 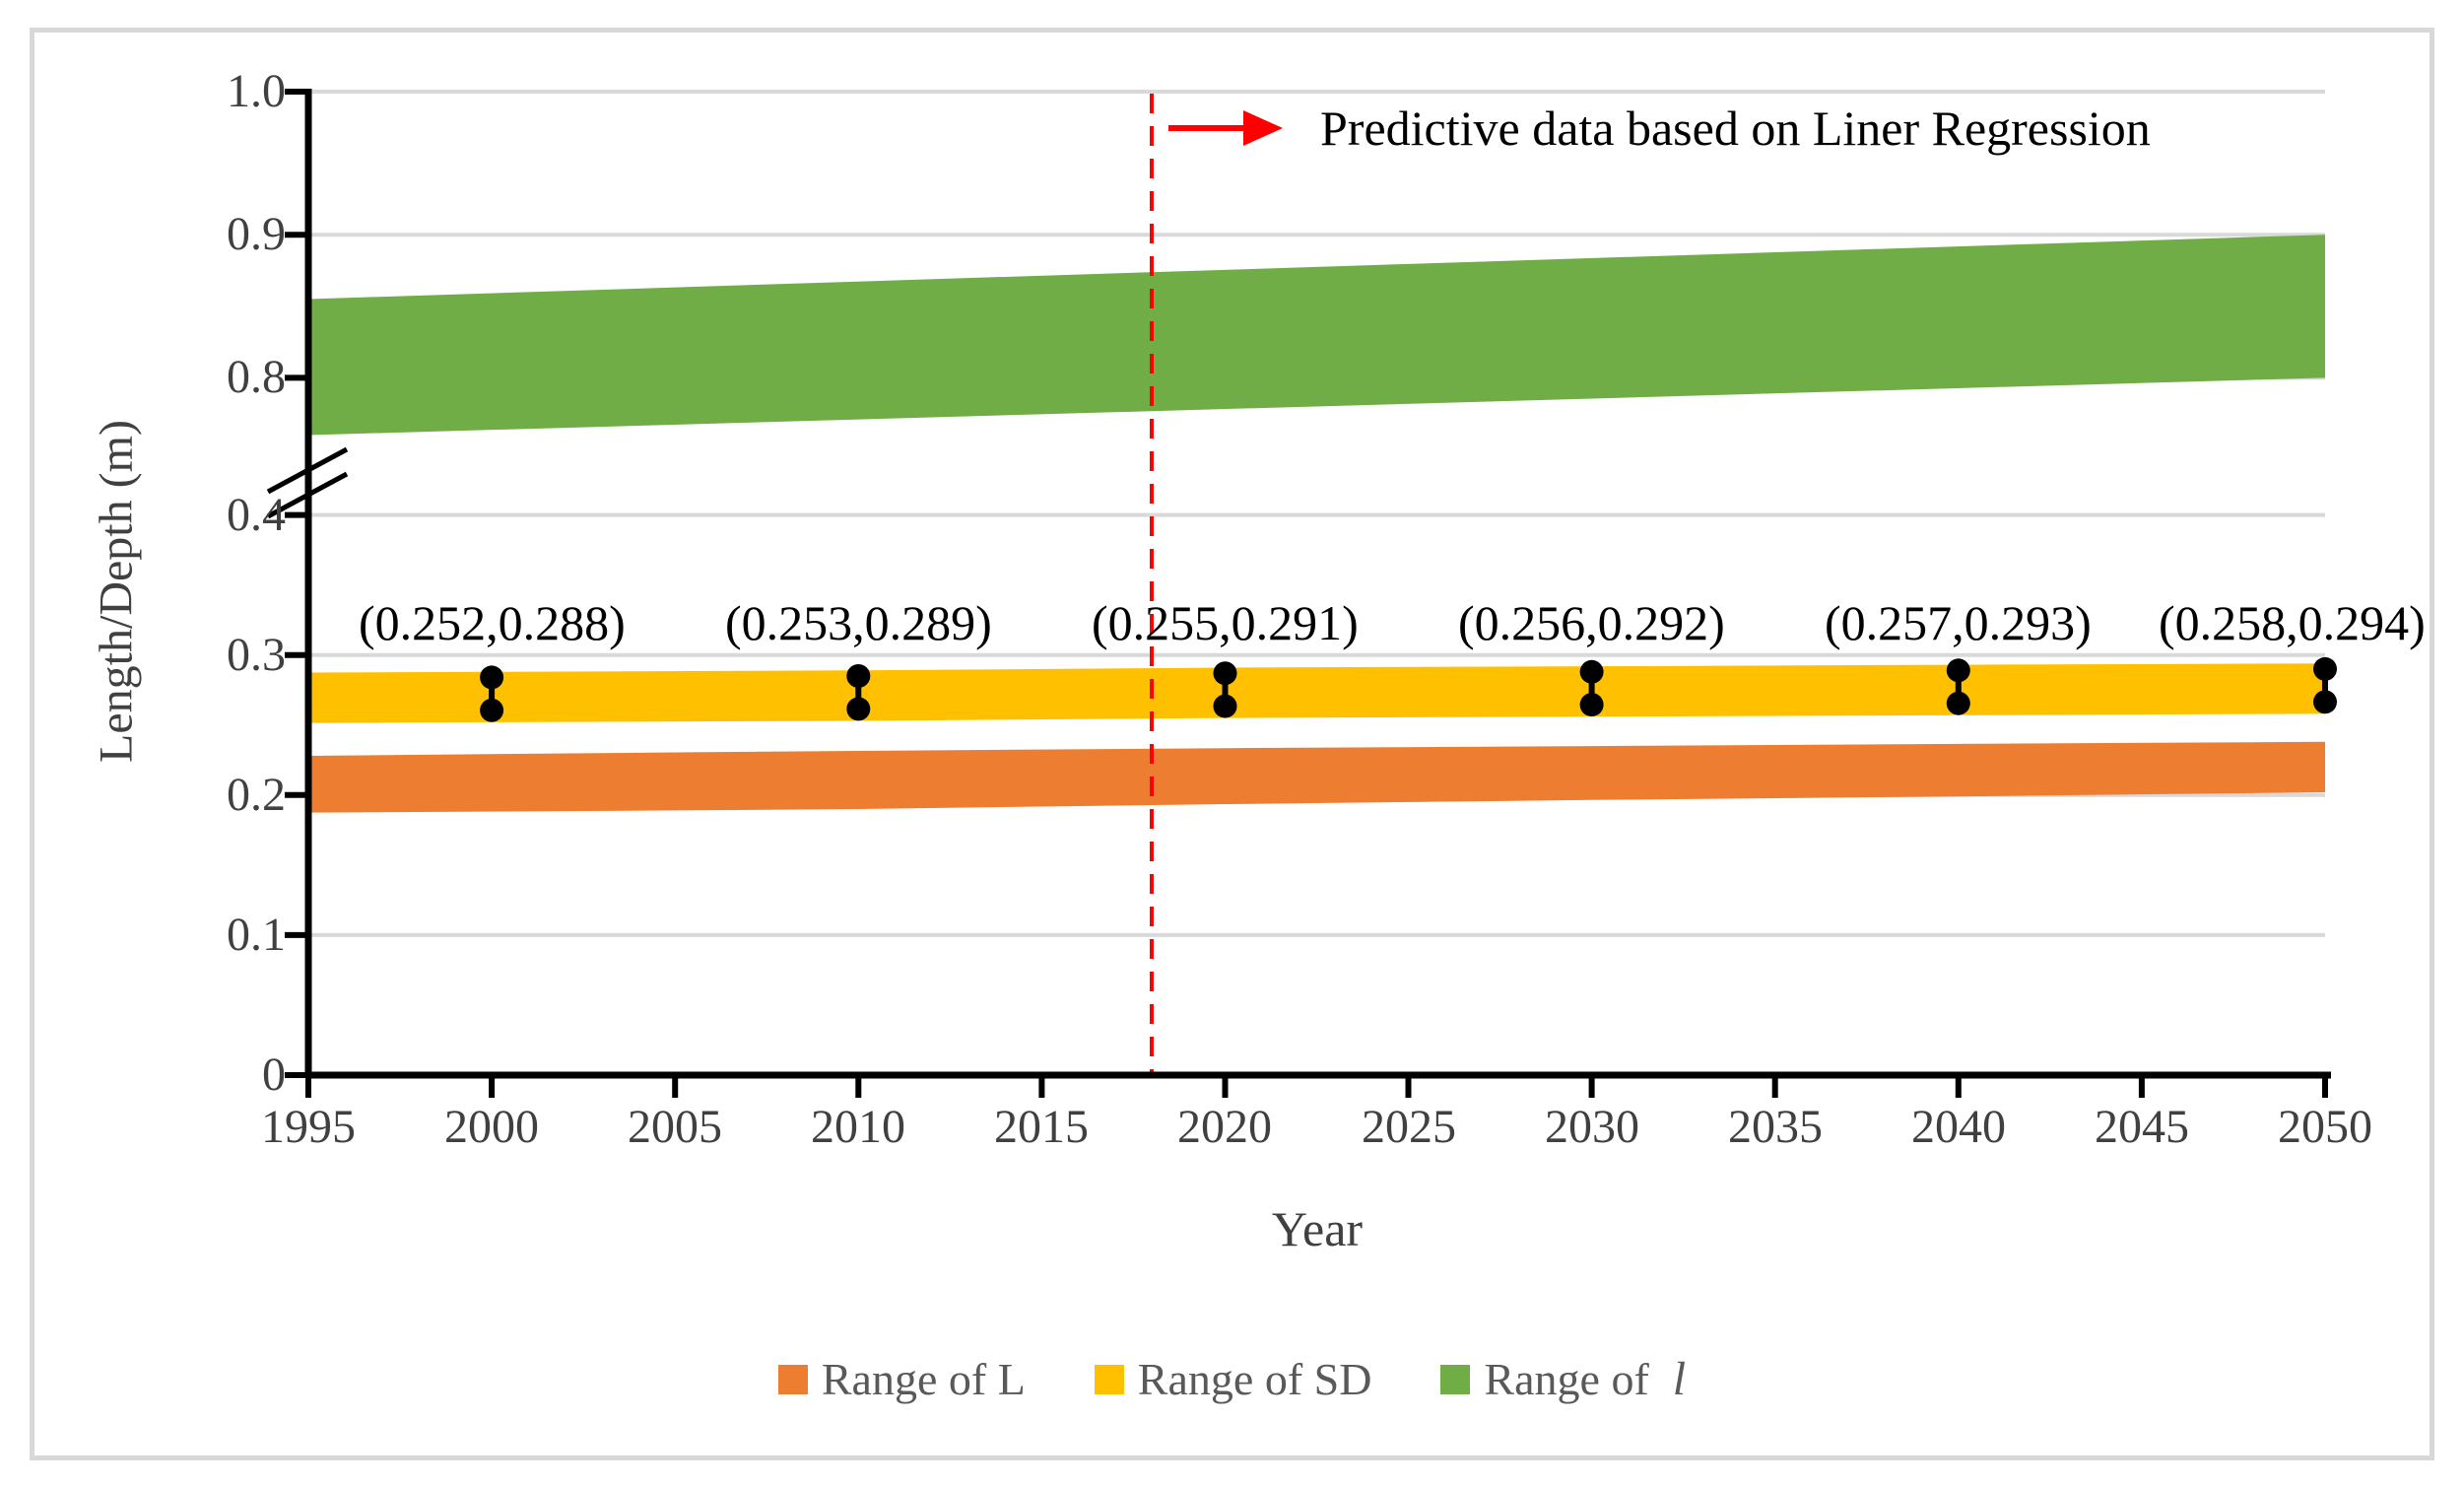 I want to click on x-tick-label: 2000, so click(x=491, y=1127).